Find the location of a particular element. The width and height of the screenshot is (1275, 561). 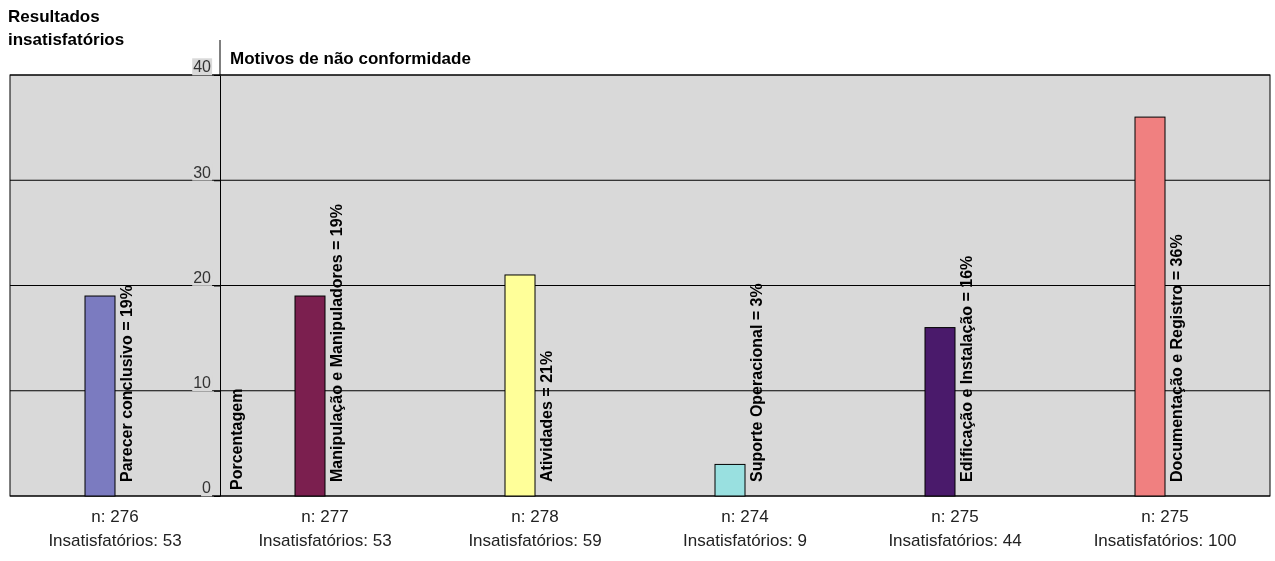

data-label: Atividades = 21% is located at coordinates (546, 416).